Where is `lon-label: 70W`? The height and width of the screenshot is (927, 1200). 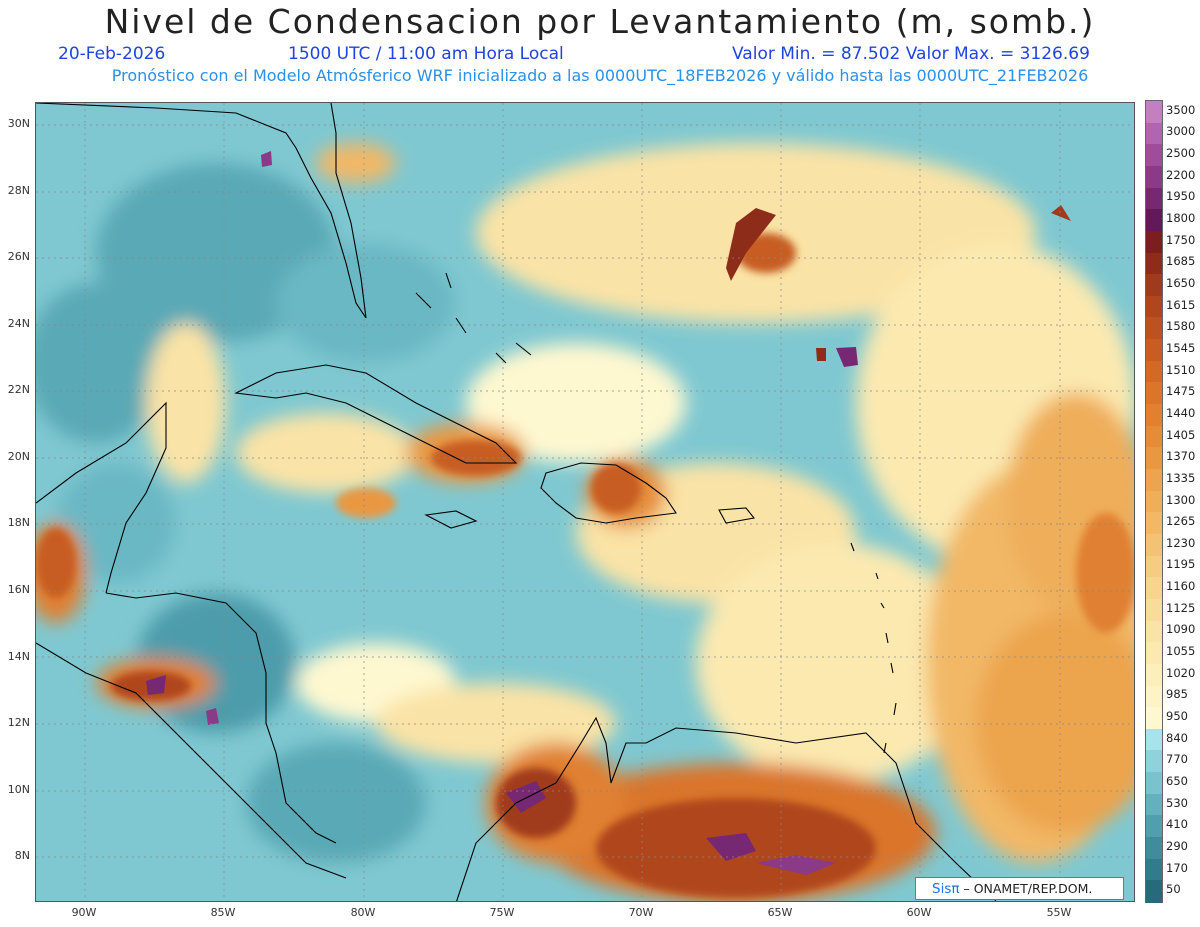
lon-label: 70W is located at coordinates (641, 912).